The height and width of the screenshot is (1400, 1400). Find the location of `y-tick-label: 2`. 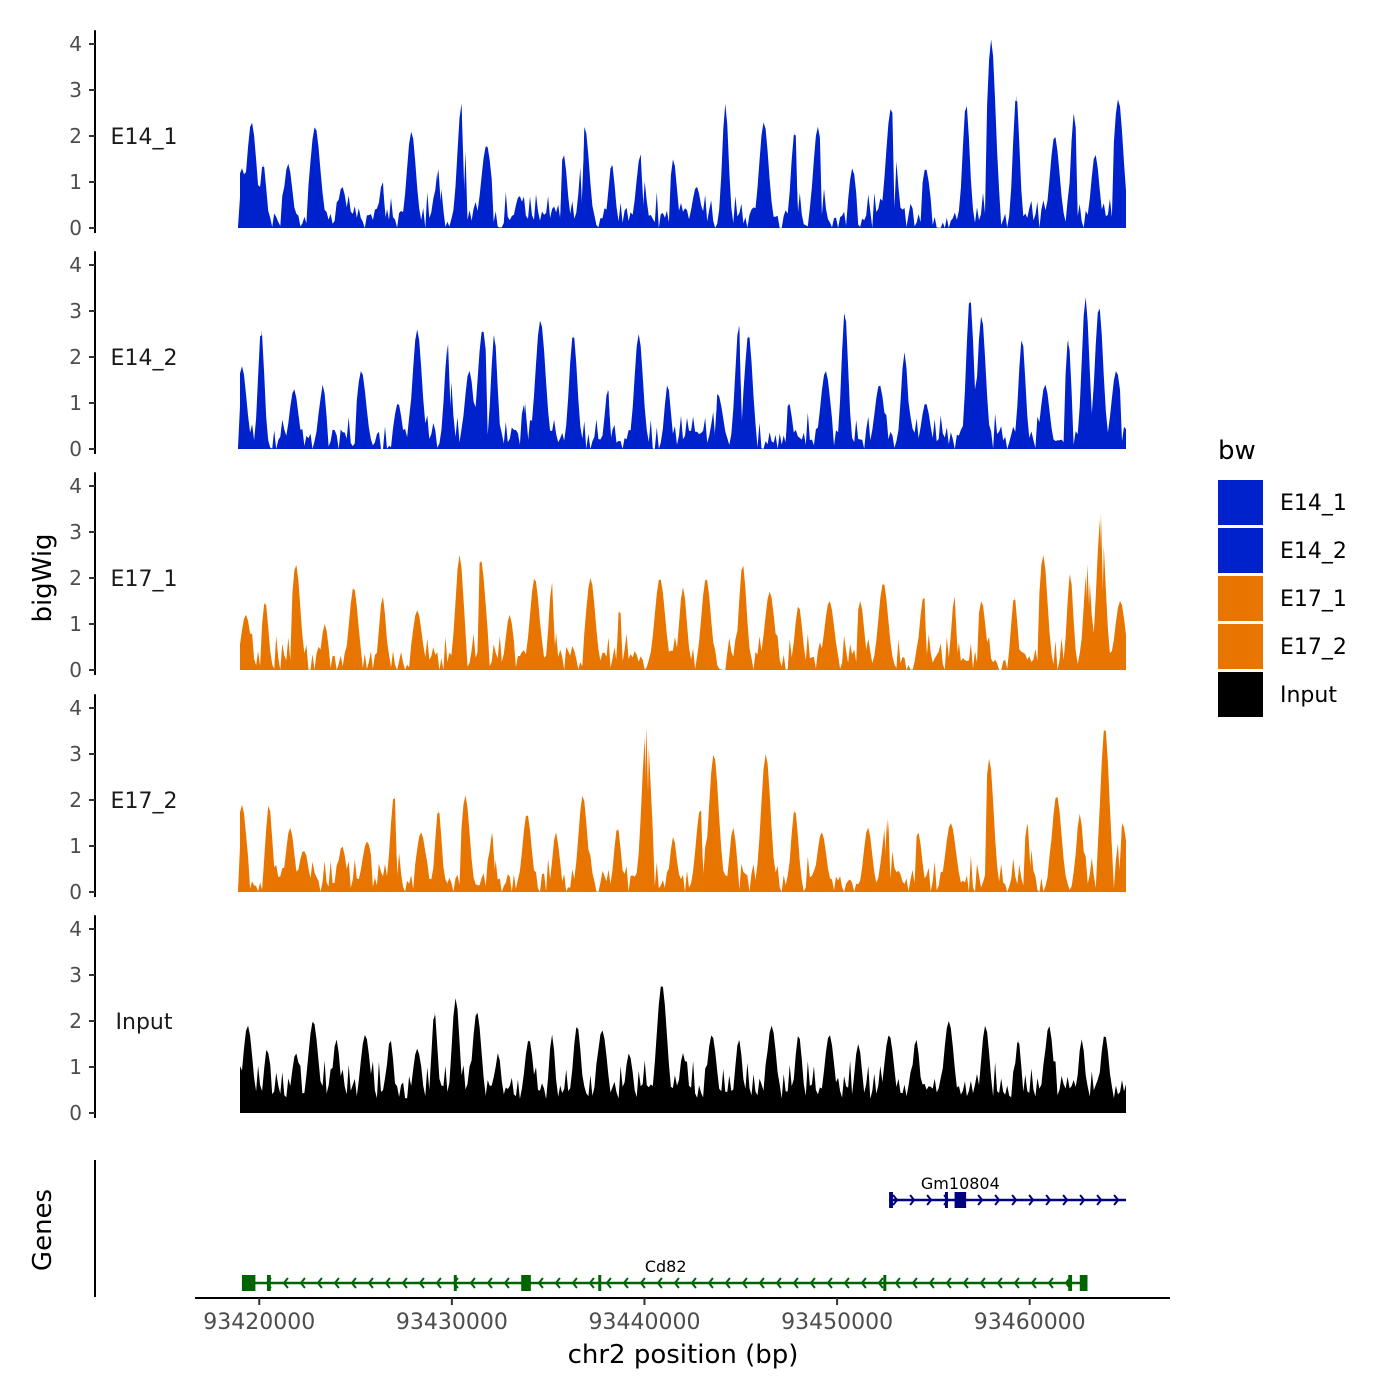

y-tick-label: 2 is located at coordinates (75, 578).